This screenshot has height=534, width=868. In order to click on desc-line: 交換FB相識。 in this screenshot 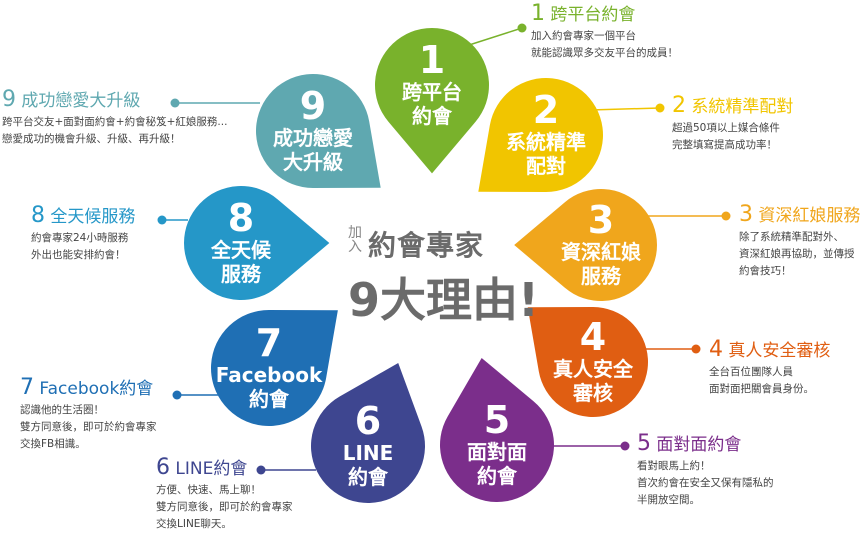, I will do `click(53, 444)`.